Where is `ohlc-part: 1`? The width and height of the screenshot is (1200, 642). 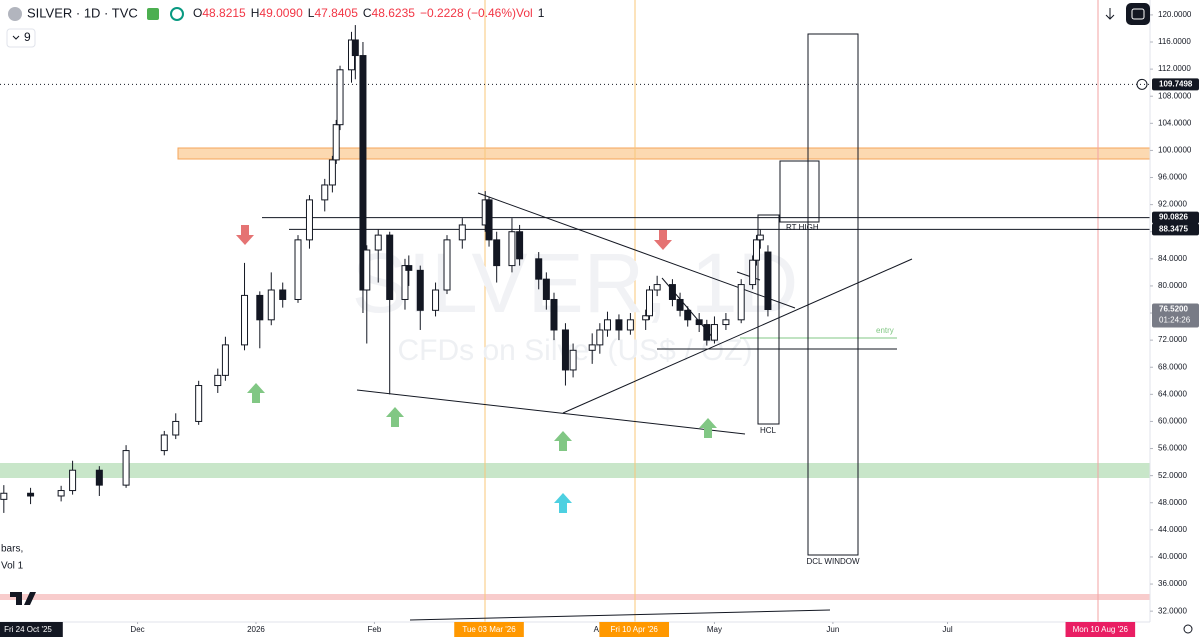
ohlc-part: 1 is located at coordinates (541, 13).